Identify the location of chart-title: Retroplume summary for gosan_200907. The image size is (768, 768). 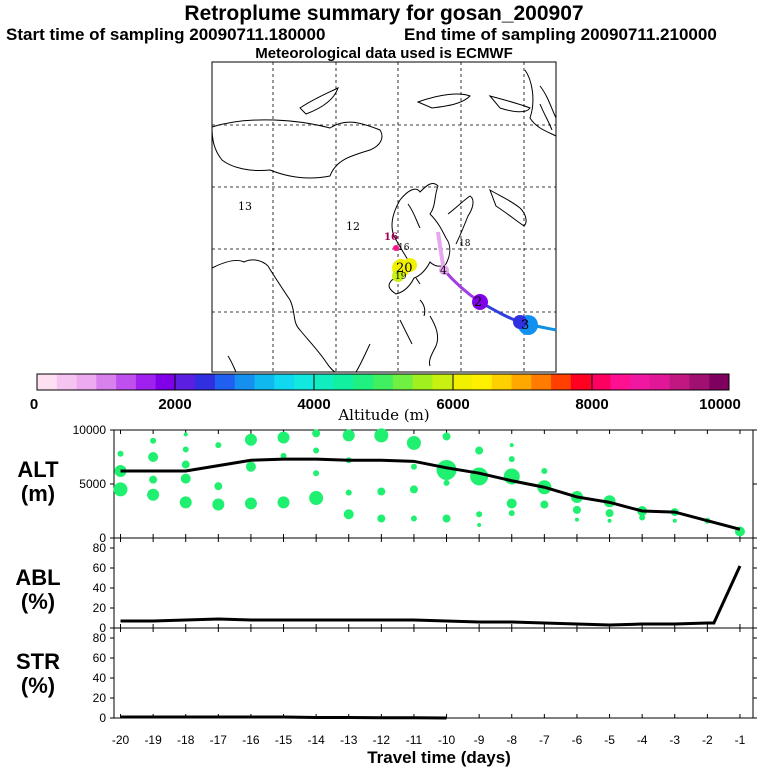
(384, 13).